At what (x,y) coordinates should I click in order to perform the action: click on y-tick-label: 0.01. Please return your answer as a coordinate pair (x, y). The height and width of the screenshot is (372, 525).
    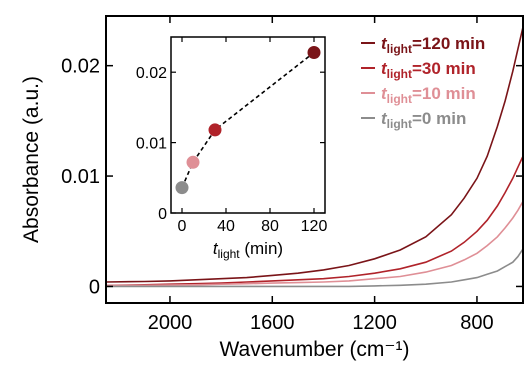
    Looking at the image, I should click on (80, 177).